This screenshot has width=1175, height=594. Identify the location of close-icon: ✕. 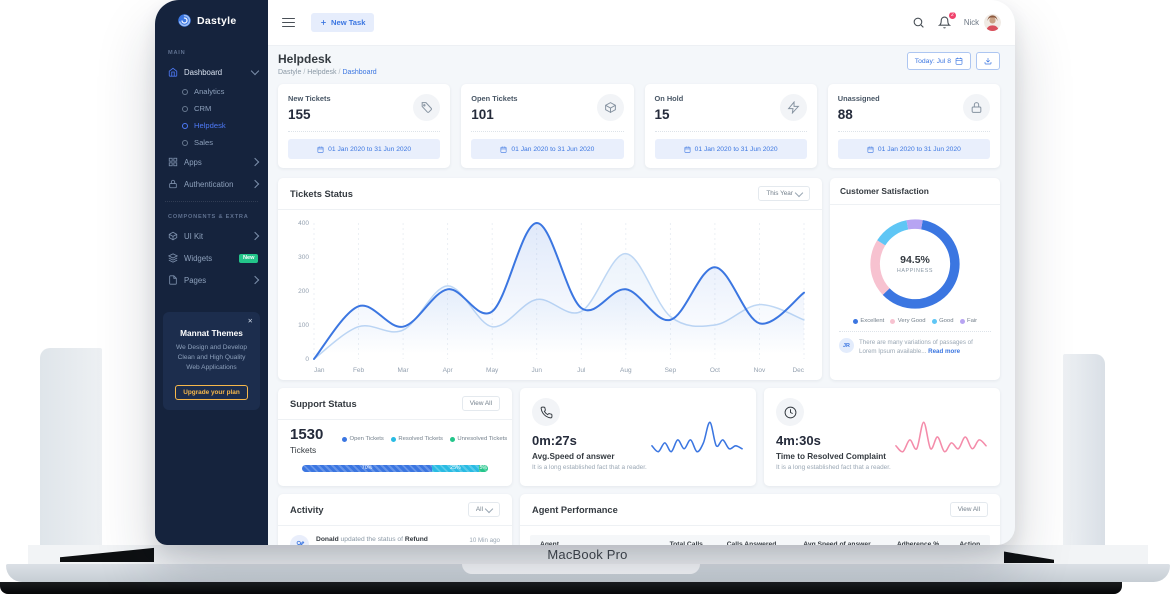
(250, 321).